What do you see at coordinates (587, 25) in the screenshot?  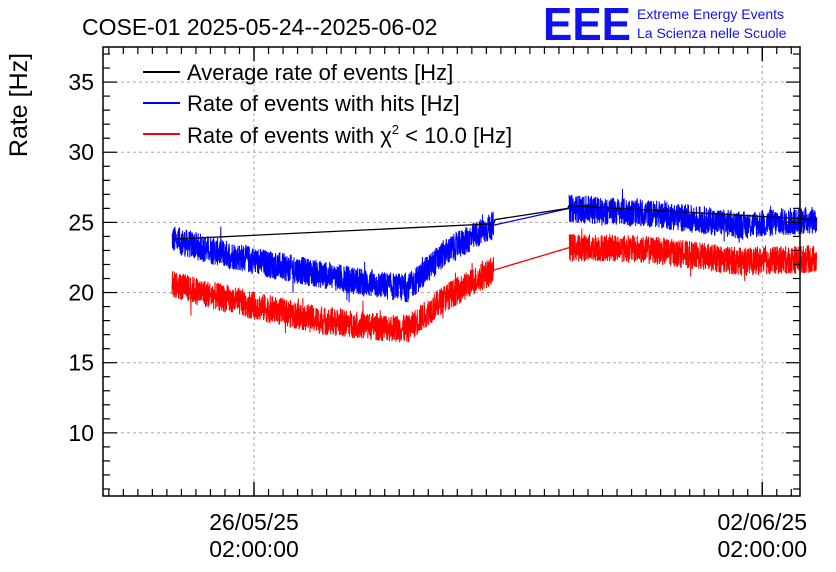 I see `eee-logo-text: EEE` at bounding box center [587, 25].